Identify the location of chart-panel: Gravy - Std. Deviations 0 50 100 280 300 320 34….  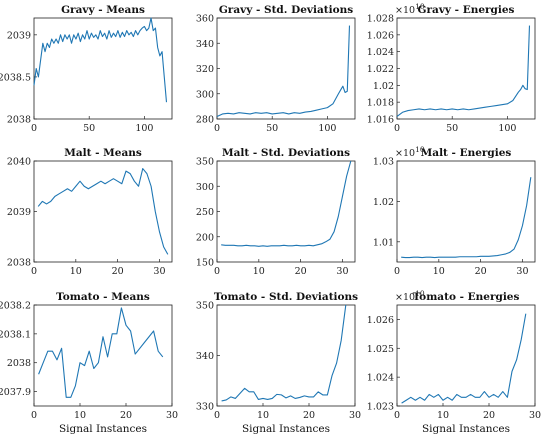
(276, 69).